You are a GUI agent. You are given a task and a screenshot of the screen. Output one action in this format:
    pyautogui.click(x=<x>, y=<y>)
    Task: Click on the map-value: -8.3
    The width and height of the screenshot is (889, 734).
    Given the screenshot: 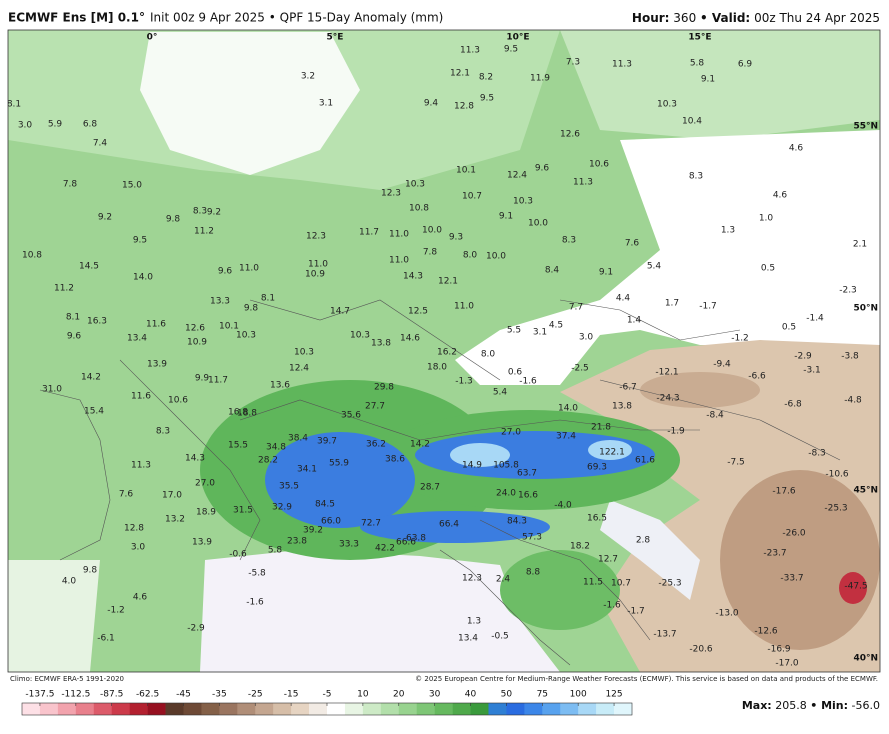 What is the action you would take?
    pyautogui.click(x=817, y=454)
    